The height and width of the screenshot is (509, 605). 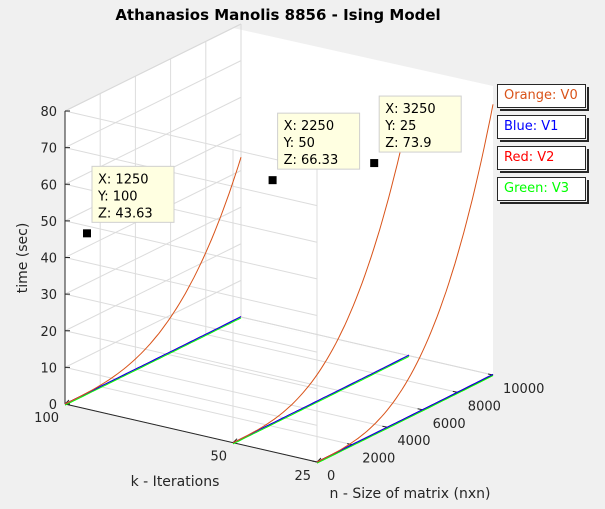 I want to click on series-line-orange, so click(x=153, y=281).